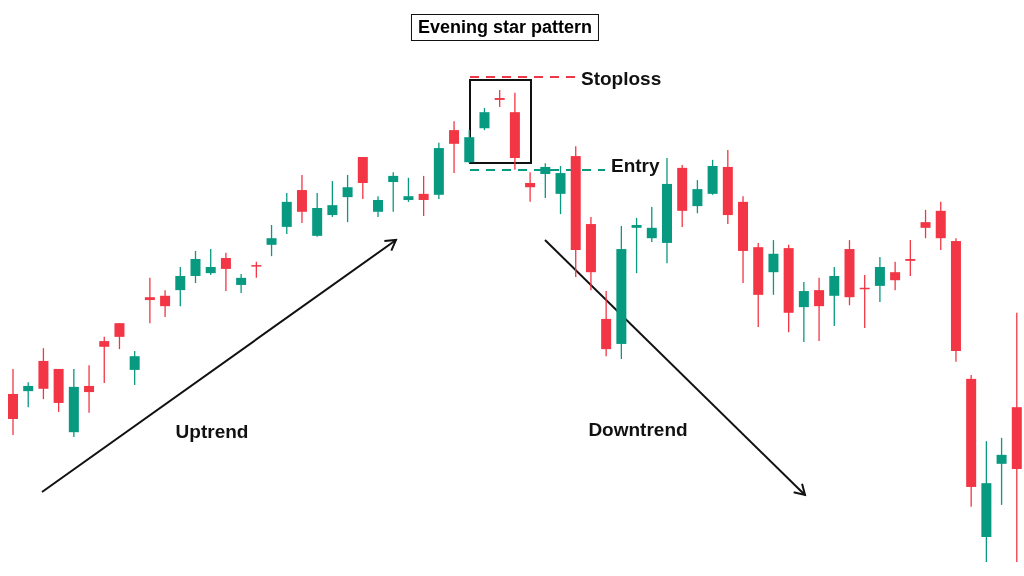 Image resolution: width=1024 pixels, height=576 pixels. Describe the element at coordinates (621, 78) in the screenshot. I see `text: Stoploss` at that location.